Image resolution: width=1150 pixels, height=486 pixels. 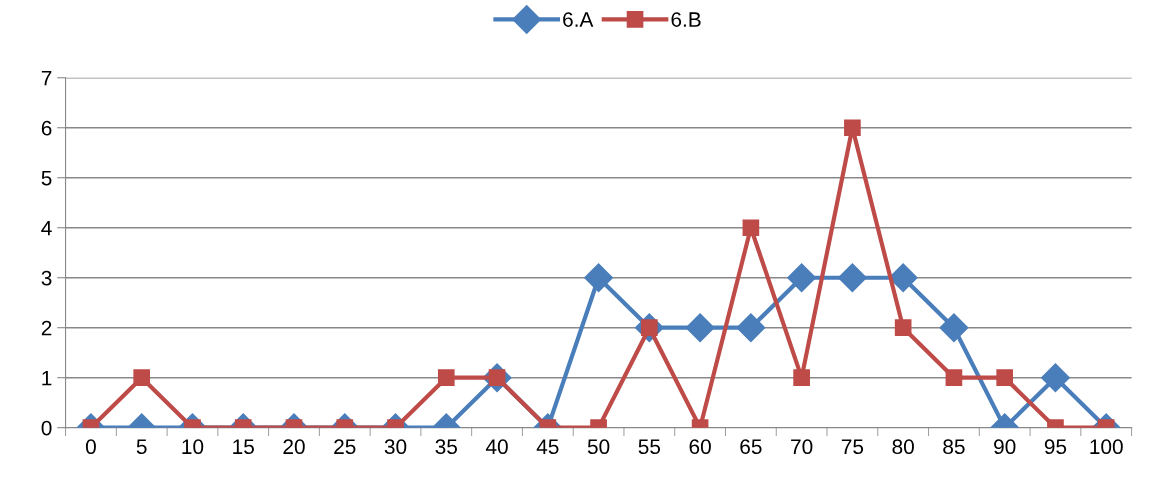 What do you see at coordinates (751, 447) in the screenshot?
I see `x-tick-label: 65` at bounding box center [751, 447].